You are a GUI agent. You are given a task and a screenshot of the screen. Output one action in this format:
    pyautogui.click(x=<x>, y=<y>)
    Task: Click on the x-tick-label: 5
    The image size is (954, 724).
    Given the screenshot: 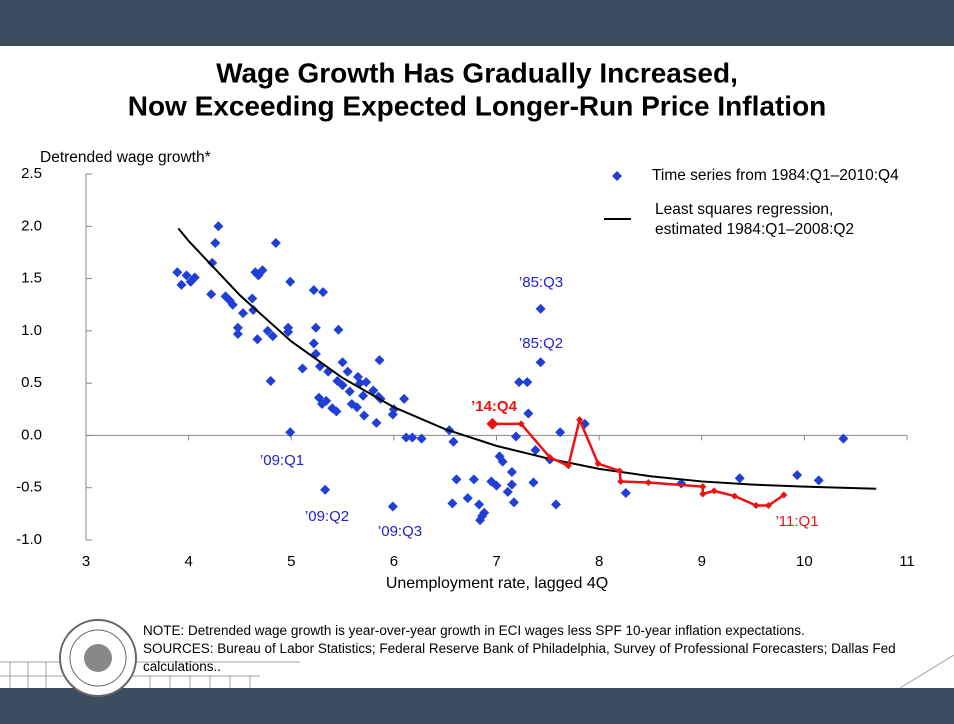 What is the action you would take?
    pyautogui.click(x=291, y=561)
    